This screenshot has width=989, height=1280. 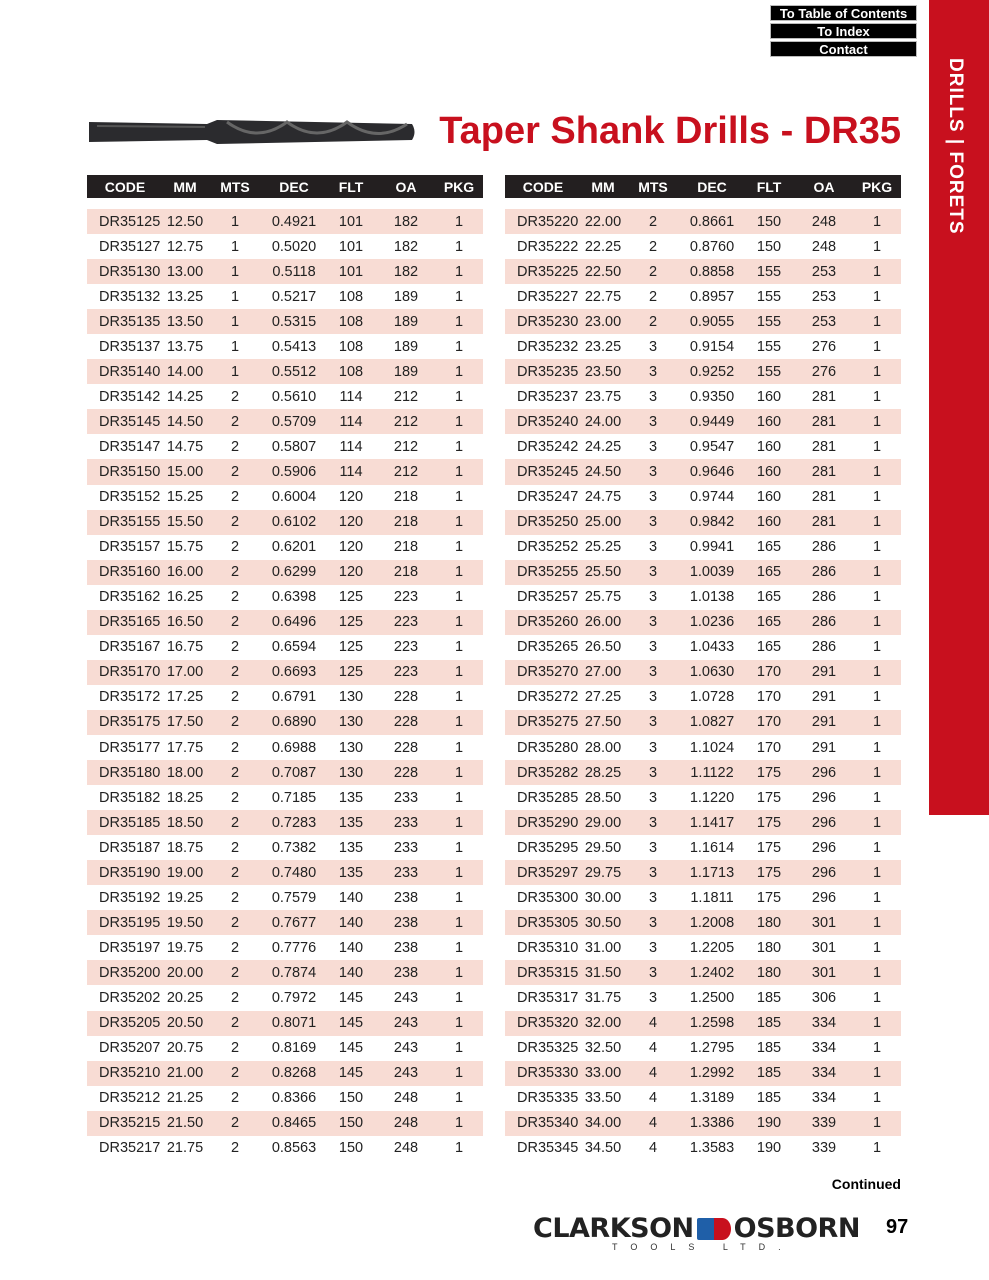 What do you see at coordinates (130, 371) in the screenshot?
I see `cell-code: DR35140` at bounding box center [130, 371].